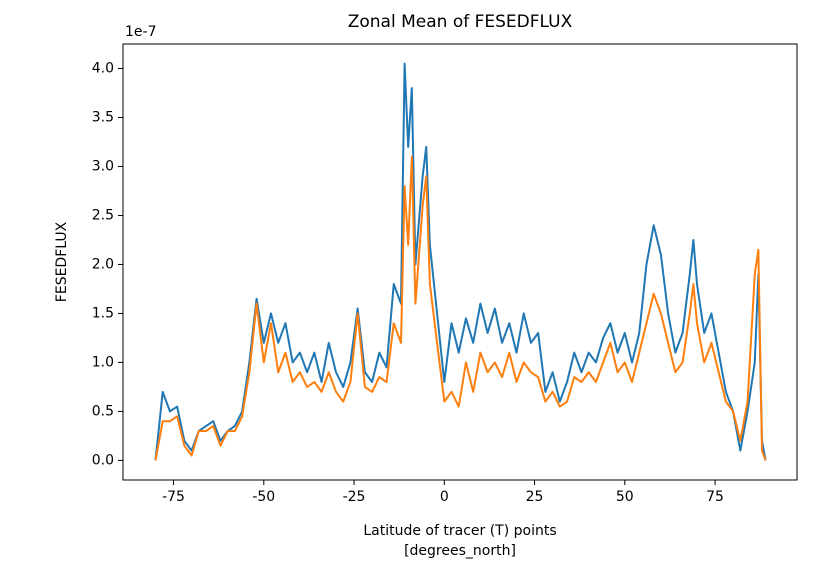 This screenshot has width=834, height=588. I want to click on x-tick-label: -25, so click(354, 497).